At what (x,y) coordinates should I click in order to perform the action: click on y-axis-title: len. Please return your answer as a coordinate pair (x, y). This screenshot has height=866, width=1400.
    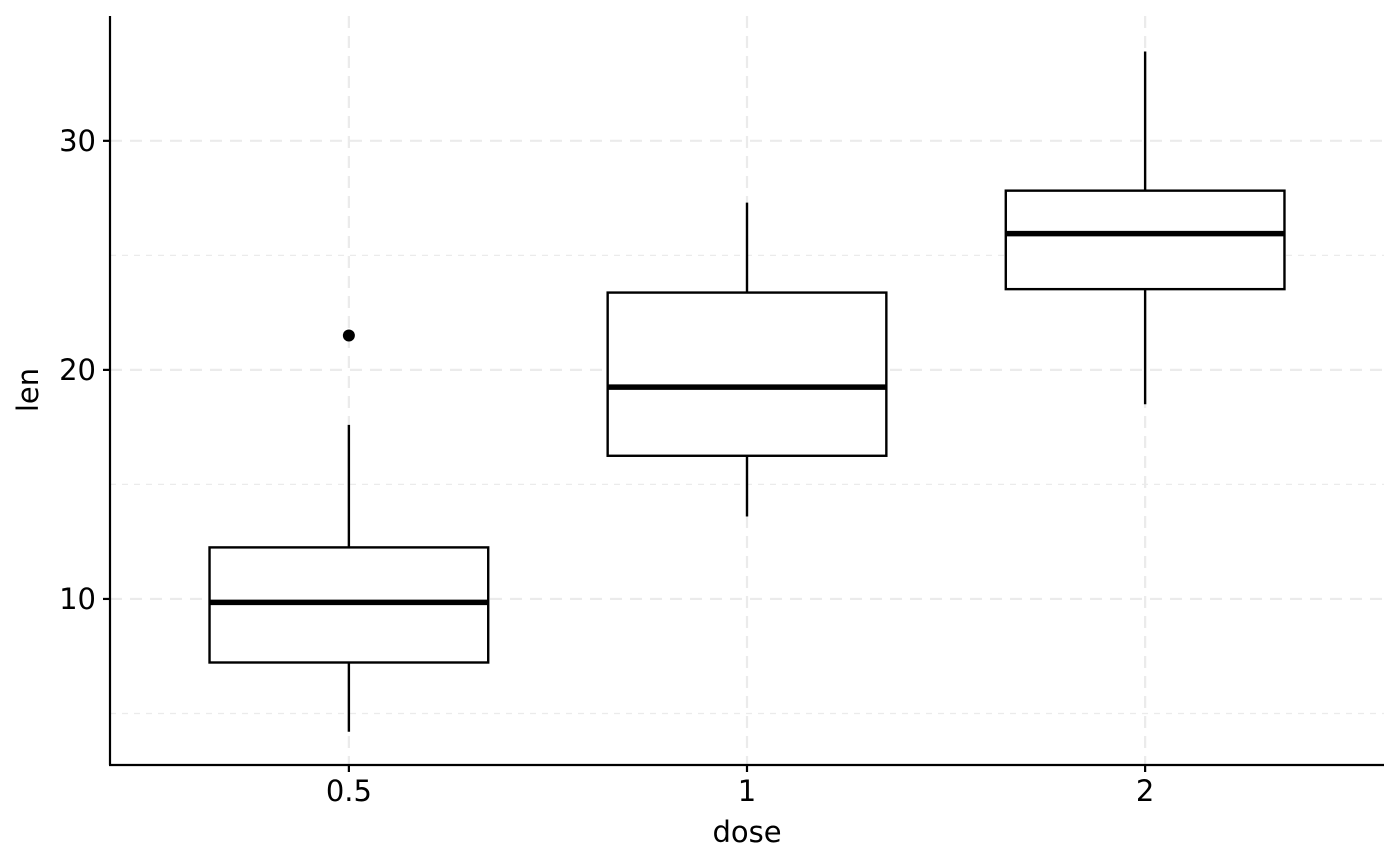
    Looking at the image, I should click on (28, 390).